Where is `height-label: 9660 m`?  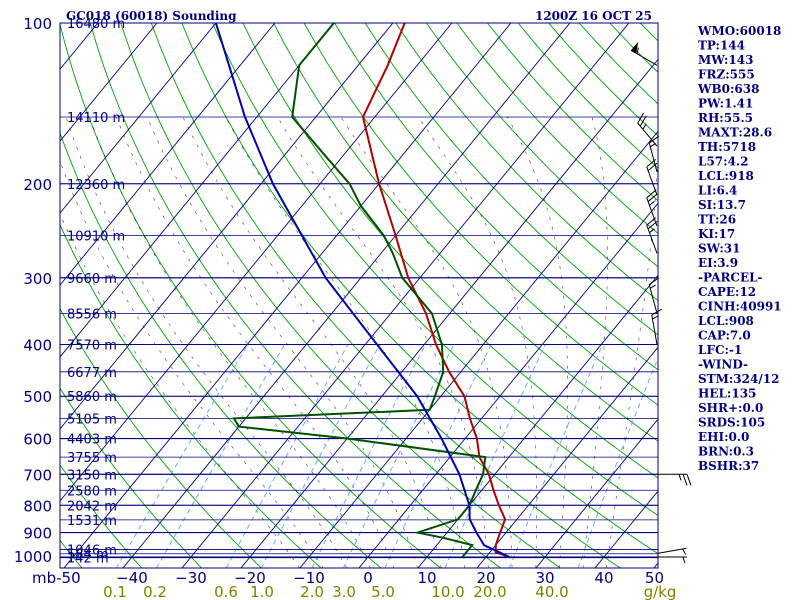 height-label: 9660 m is located at coordinates (92, 279).